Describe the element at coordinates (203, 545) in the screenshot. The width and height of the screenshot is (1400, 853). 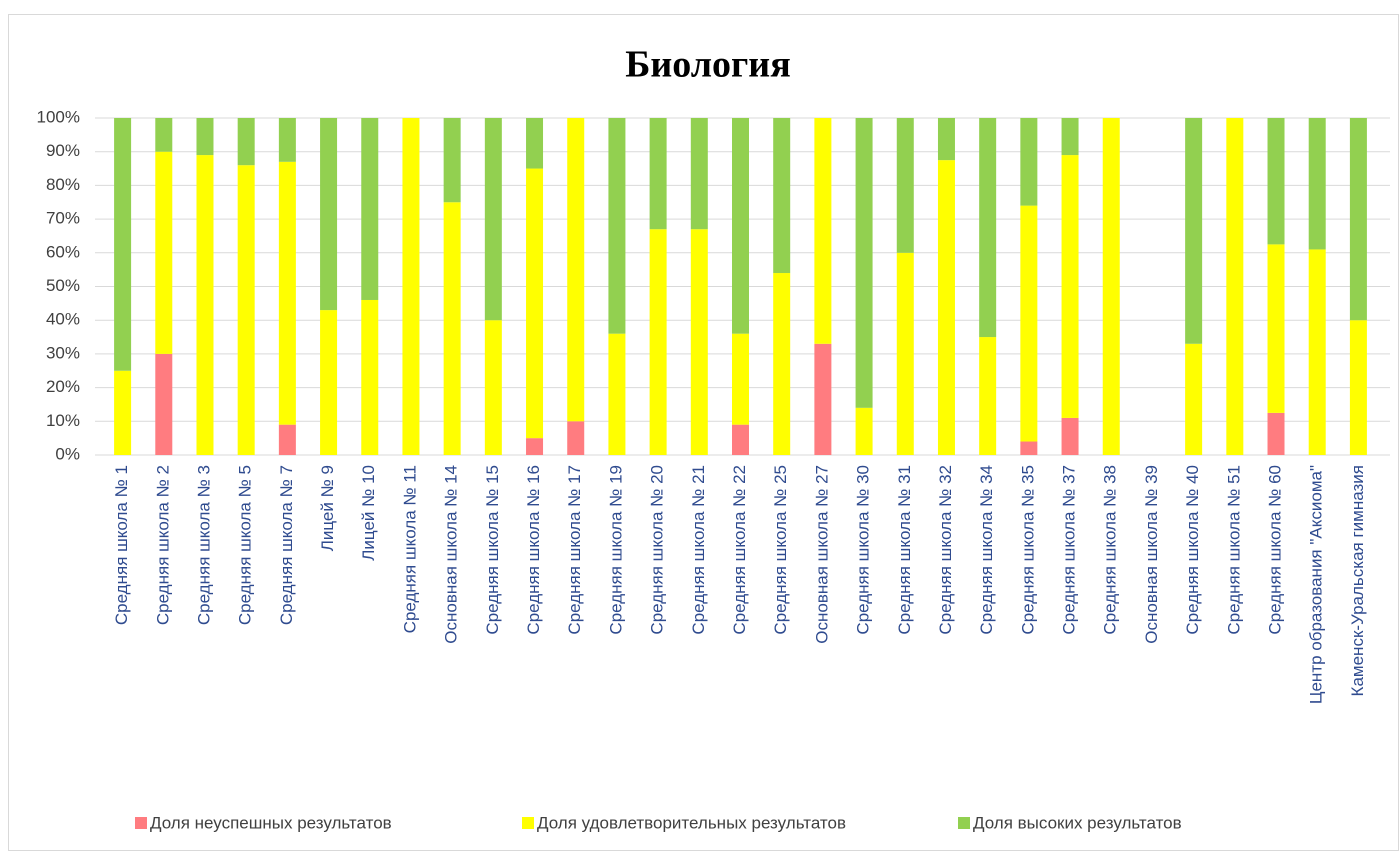
I see `x-tick-label: Средняя школа № 3` at that location.